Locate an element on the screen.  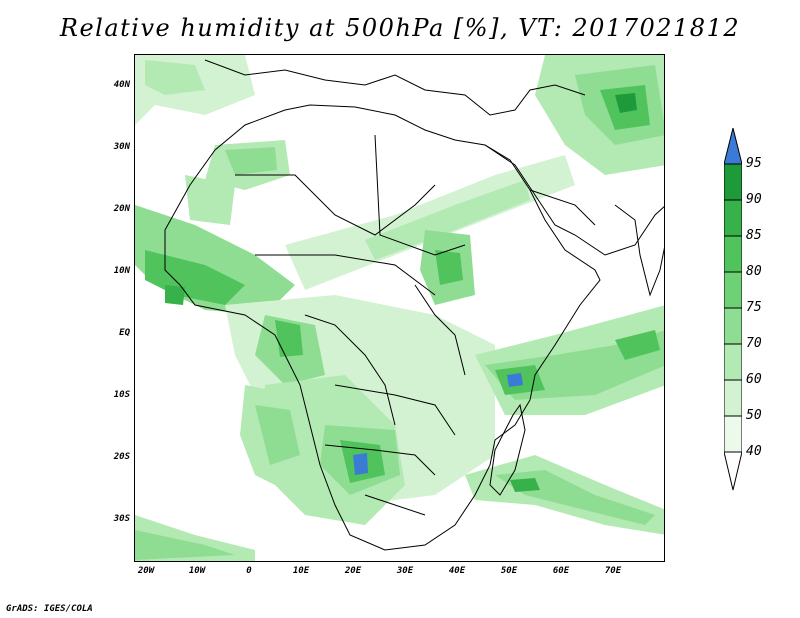
lon-label-0: 0 is located at coordinates (249, 571).